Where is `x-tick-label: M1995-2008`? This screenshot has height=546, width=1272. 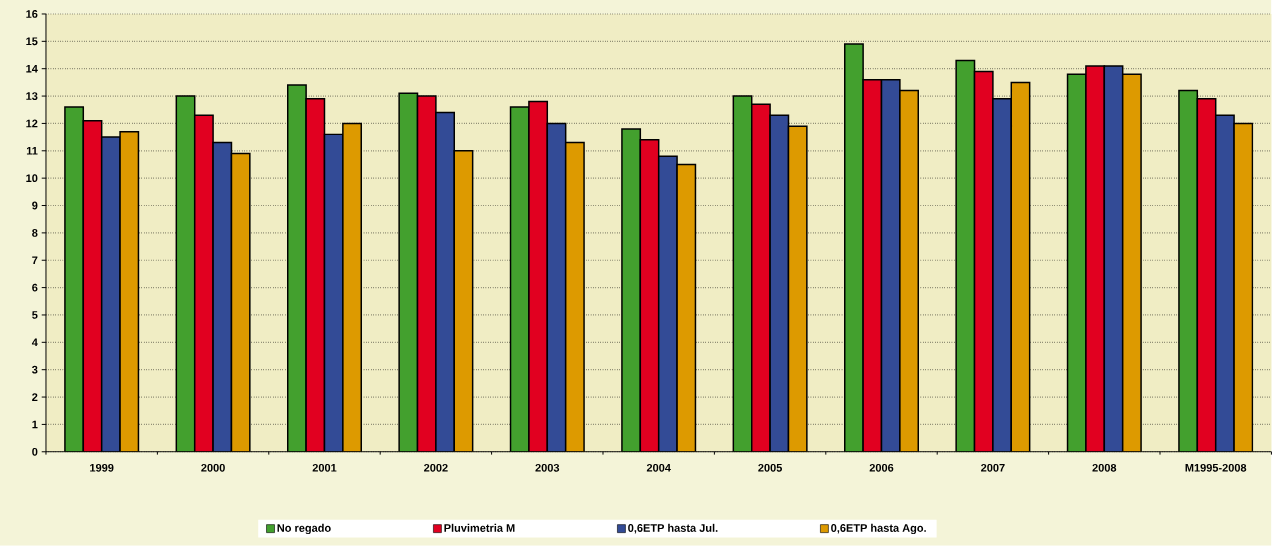 x-tick-label: M1995-2008 is located at coordinates (1216, 468).